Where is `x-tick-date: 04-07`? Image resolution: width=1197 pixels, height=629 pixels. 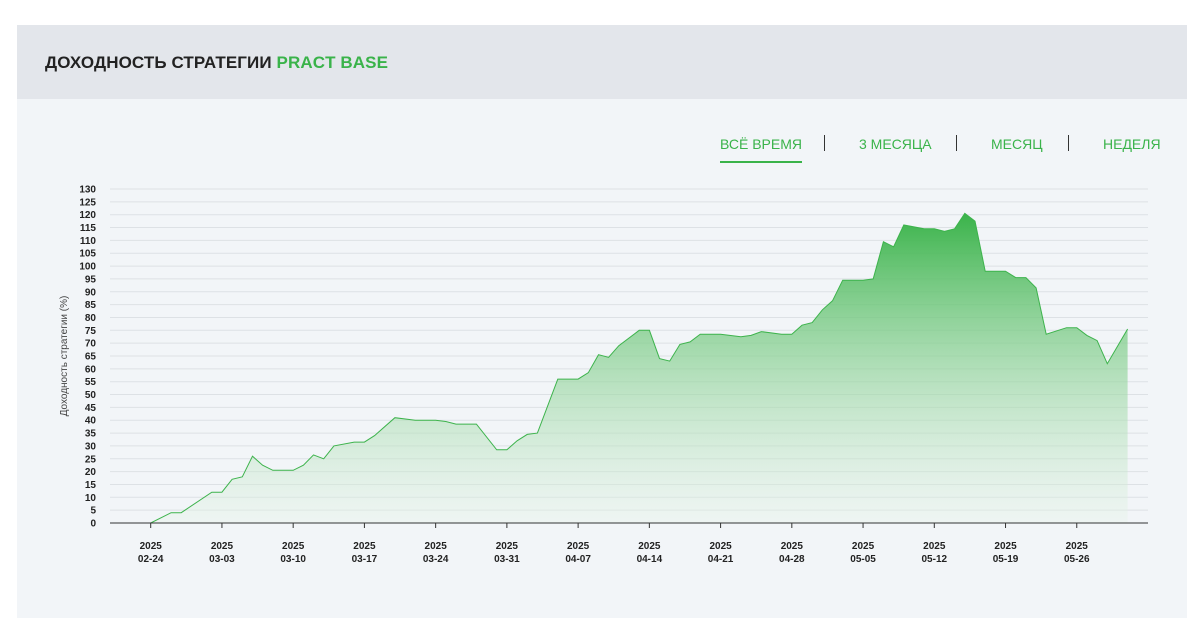 x-tick-date: 04-07 is located at coordinates (578, 559).